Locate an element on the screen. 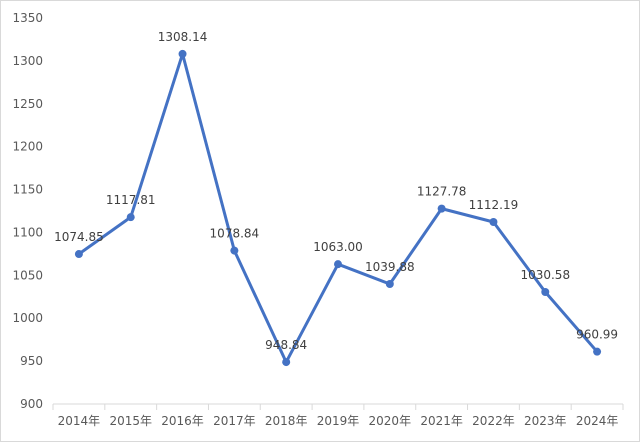 This screenshot has width=640, height=442. data-label: 960.99 is located at coordinates (597, 335).